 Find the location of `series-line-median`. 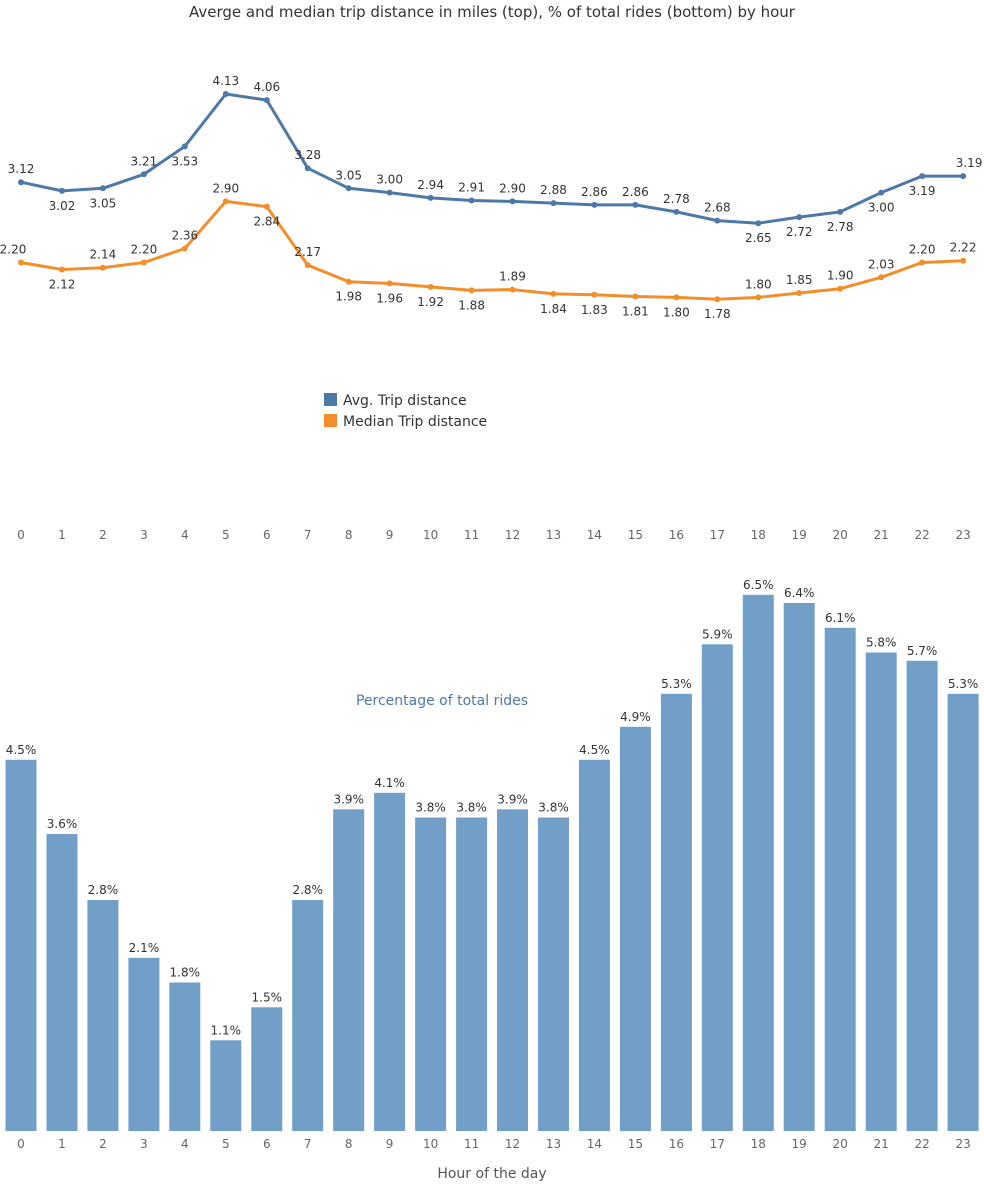

series-line-median is located at coordinates (492, 250).